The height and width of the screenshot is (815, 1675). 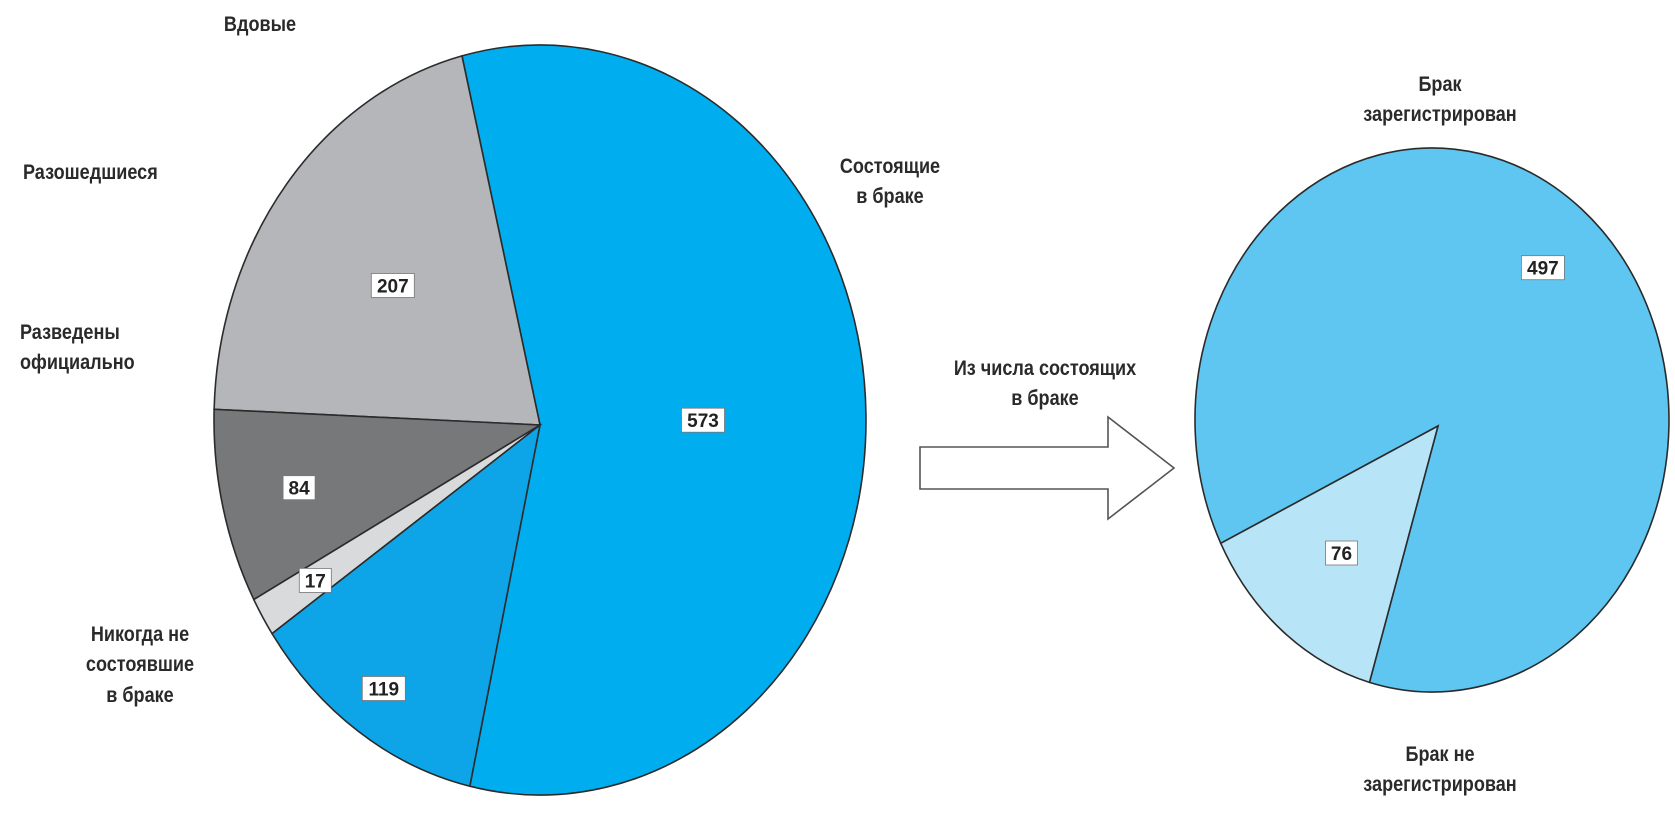 I want to click on pie1-value-label-2: 84, so click(x=300, y=489).